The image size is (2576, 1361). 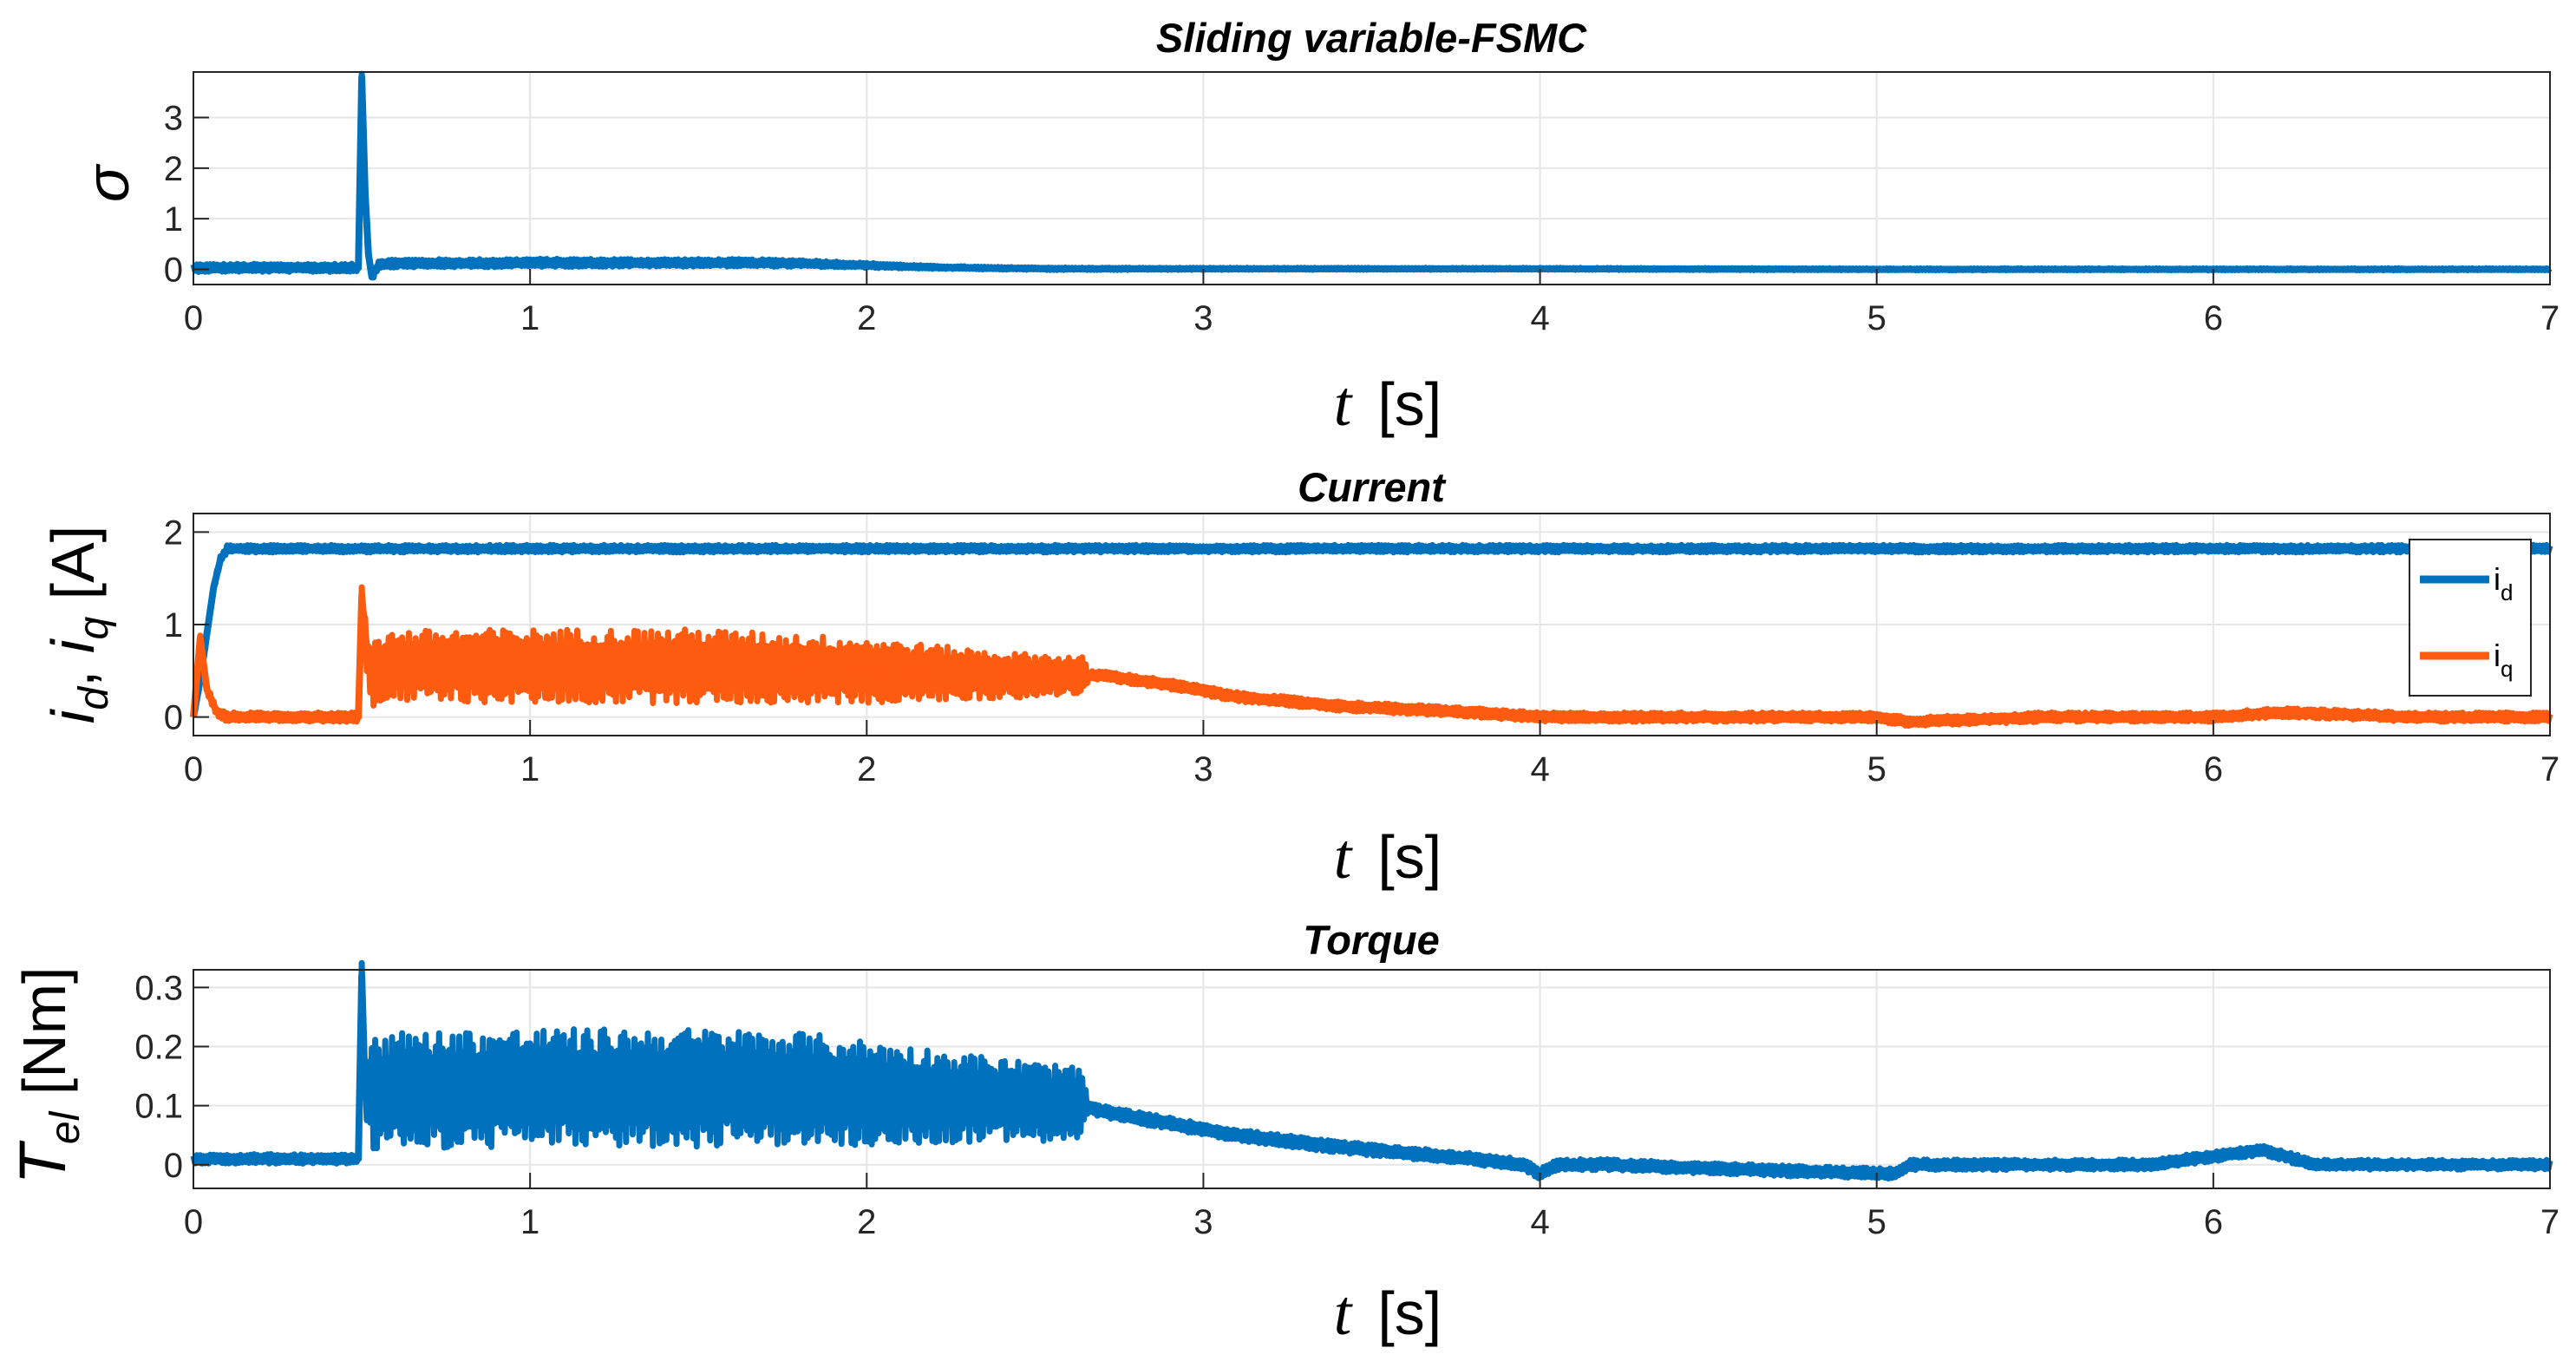 What do you see at coordinates (158, 988) in the screenshot?
I see `ytick-label-0.3: 0.3` at bounding box center [158, 988].